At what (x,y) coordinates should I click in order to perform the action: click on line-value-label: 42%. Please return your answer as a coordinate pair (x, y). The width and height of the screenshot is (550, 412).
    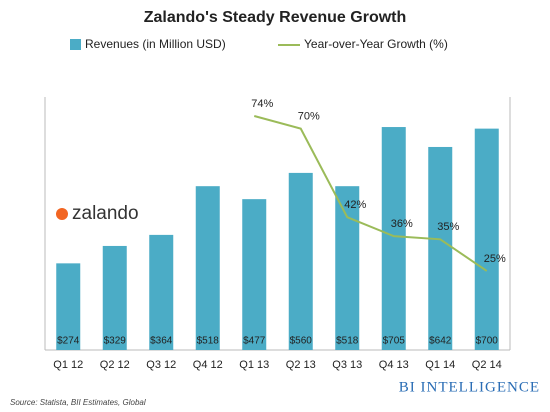
    Looking at the image, I should click on (355, 205).